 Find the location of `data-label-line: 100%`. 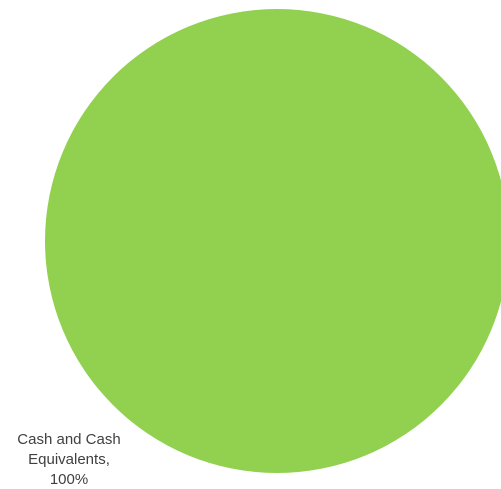

data-label-line: 100% is located at coordinates (69, 479).